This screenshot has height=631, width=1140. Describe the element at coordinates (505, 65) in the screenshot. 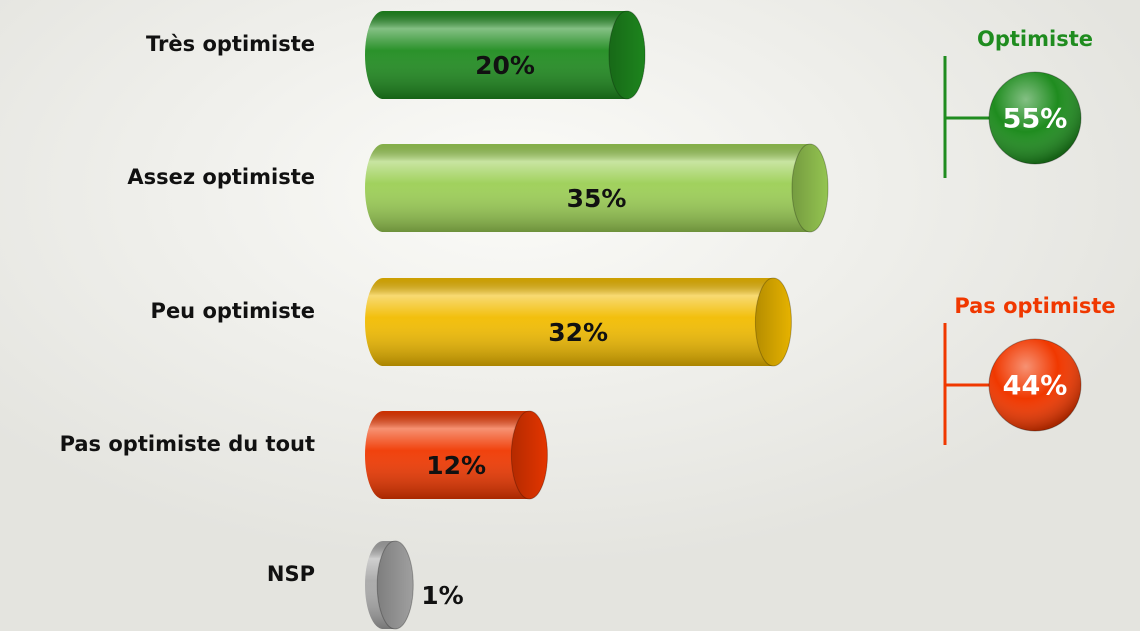

I see `value-label: 20%` at that location.